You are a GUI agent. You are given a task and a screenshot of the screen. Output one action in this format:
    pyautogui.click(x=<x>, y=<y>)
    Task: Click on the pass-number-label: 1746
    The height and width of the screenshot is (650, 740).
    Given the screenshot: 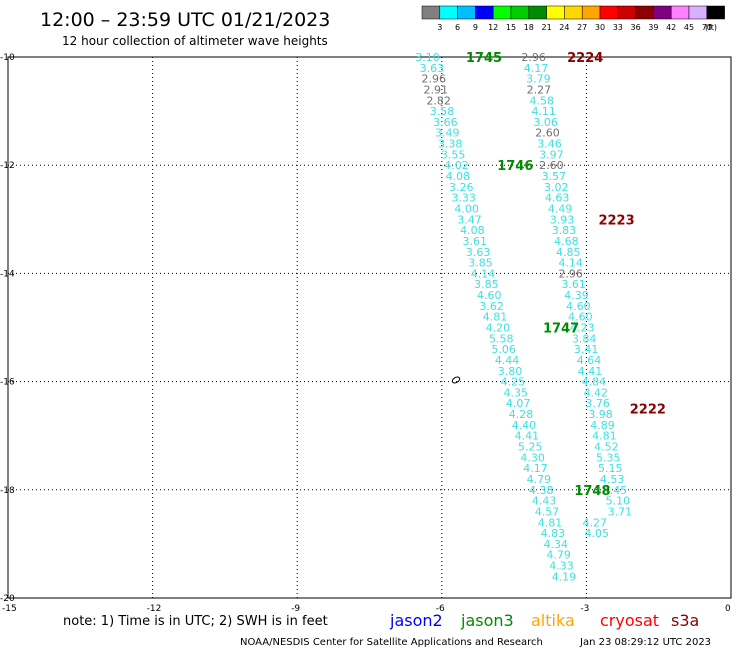 What is the action you would take?
    pyautogui.click(x=515, y=166)
    